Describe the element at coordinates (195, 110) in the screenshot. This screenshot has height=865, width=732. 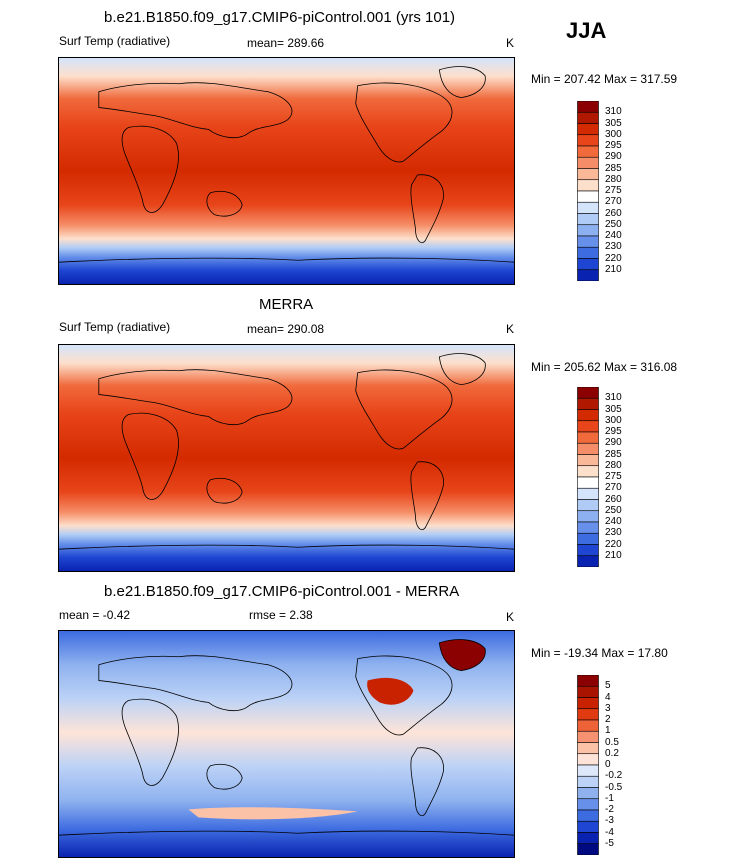
I see `panel-model-coast-eurasia` at that location.